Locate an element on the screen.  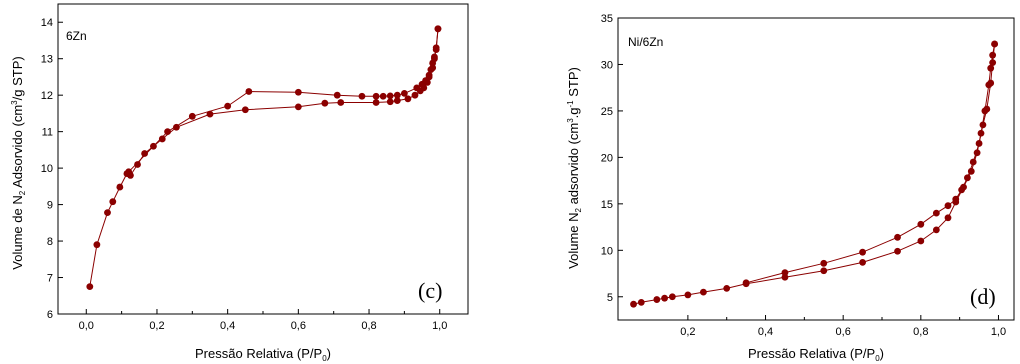
chart-ni-6zn-y-title-2: adsorvido (cm is located at coordinates (573, 165).